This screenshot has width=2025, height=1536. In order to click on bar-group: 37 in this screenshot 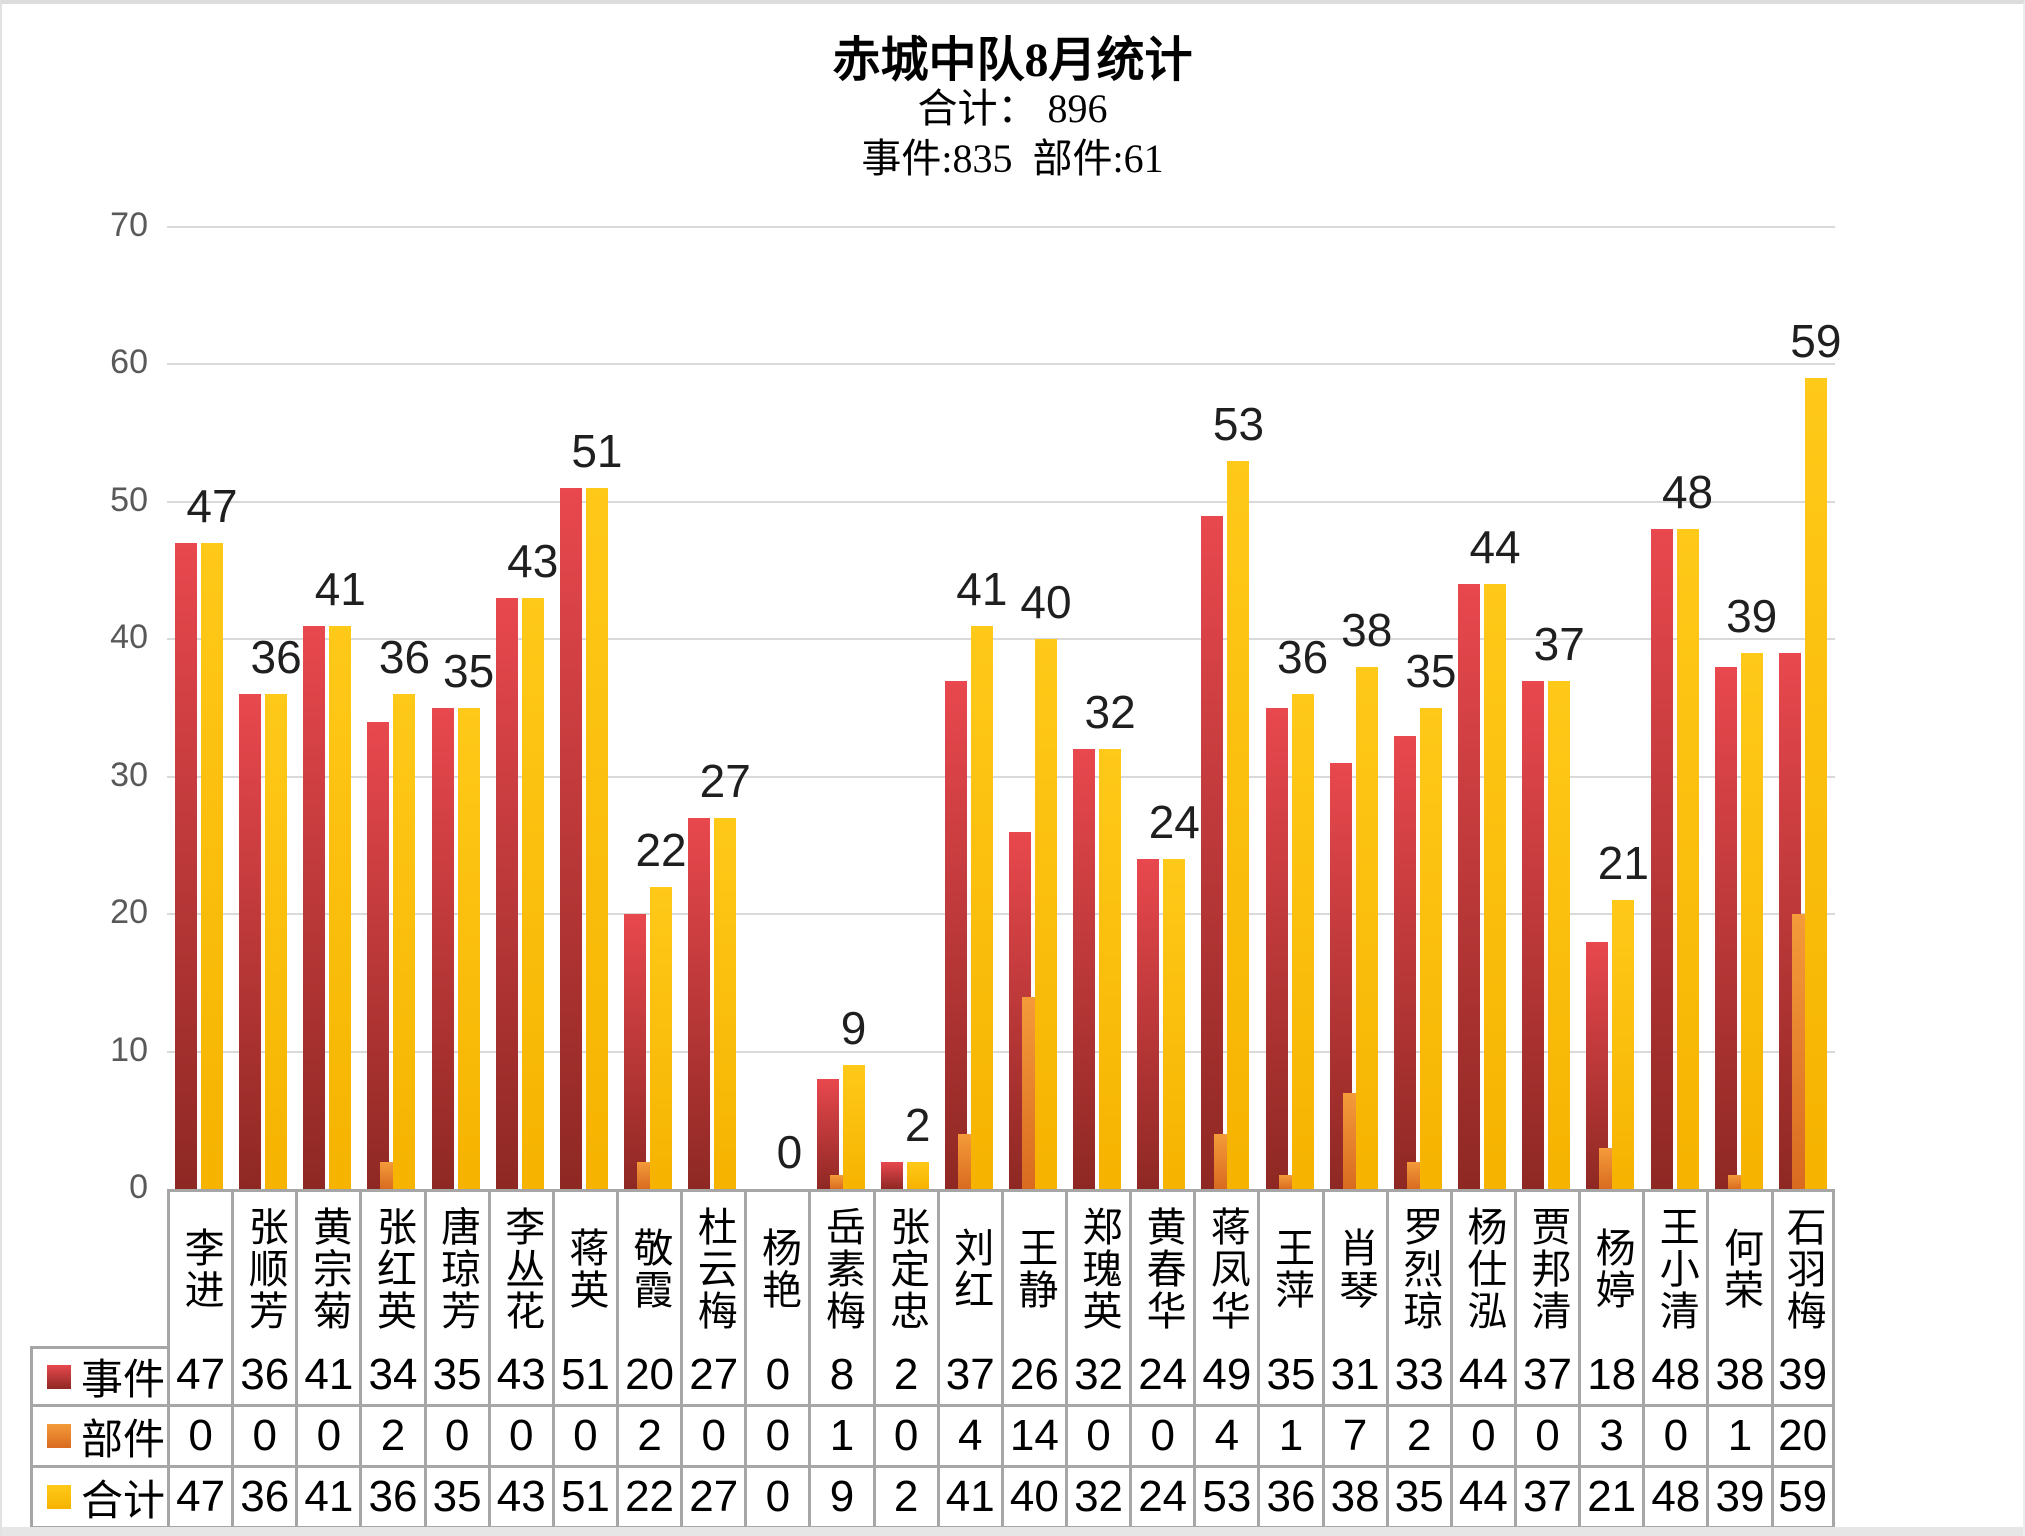, I will do `click(1553, 708)`.